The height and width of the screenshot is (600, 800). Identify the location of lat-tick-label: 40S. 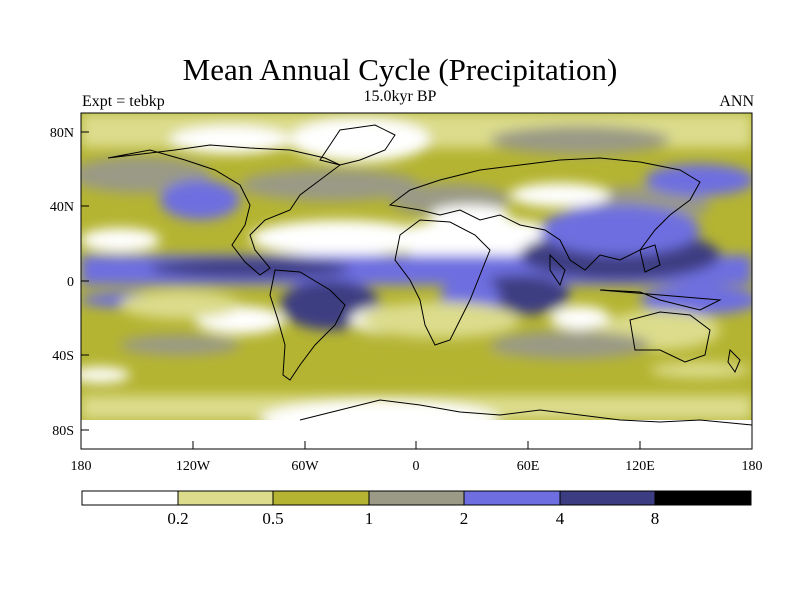
(63, 356).